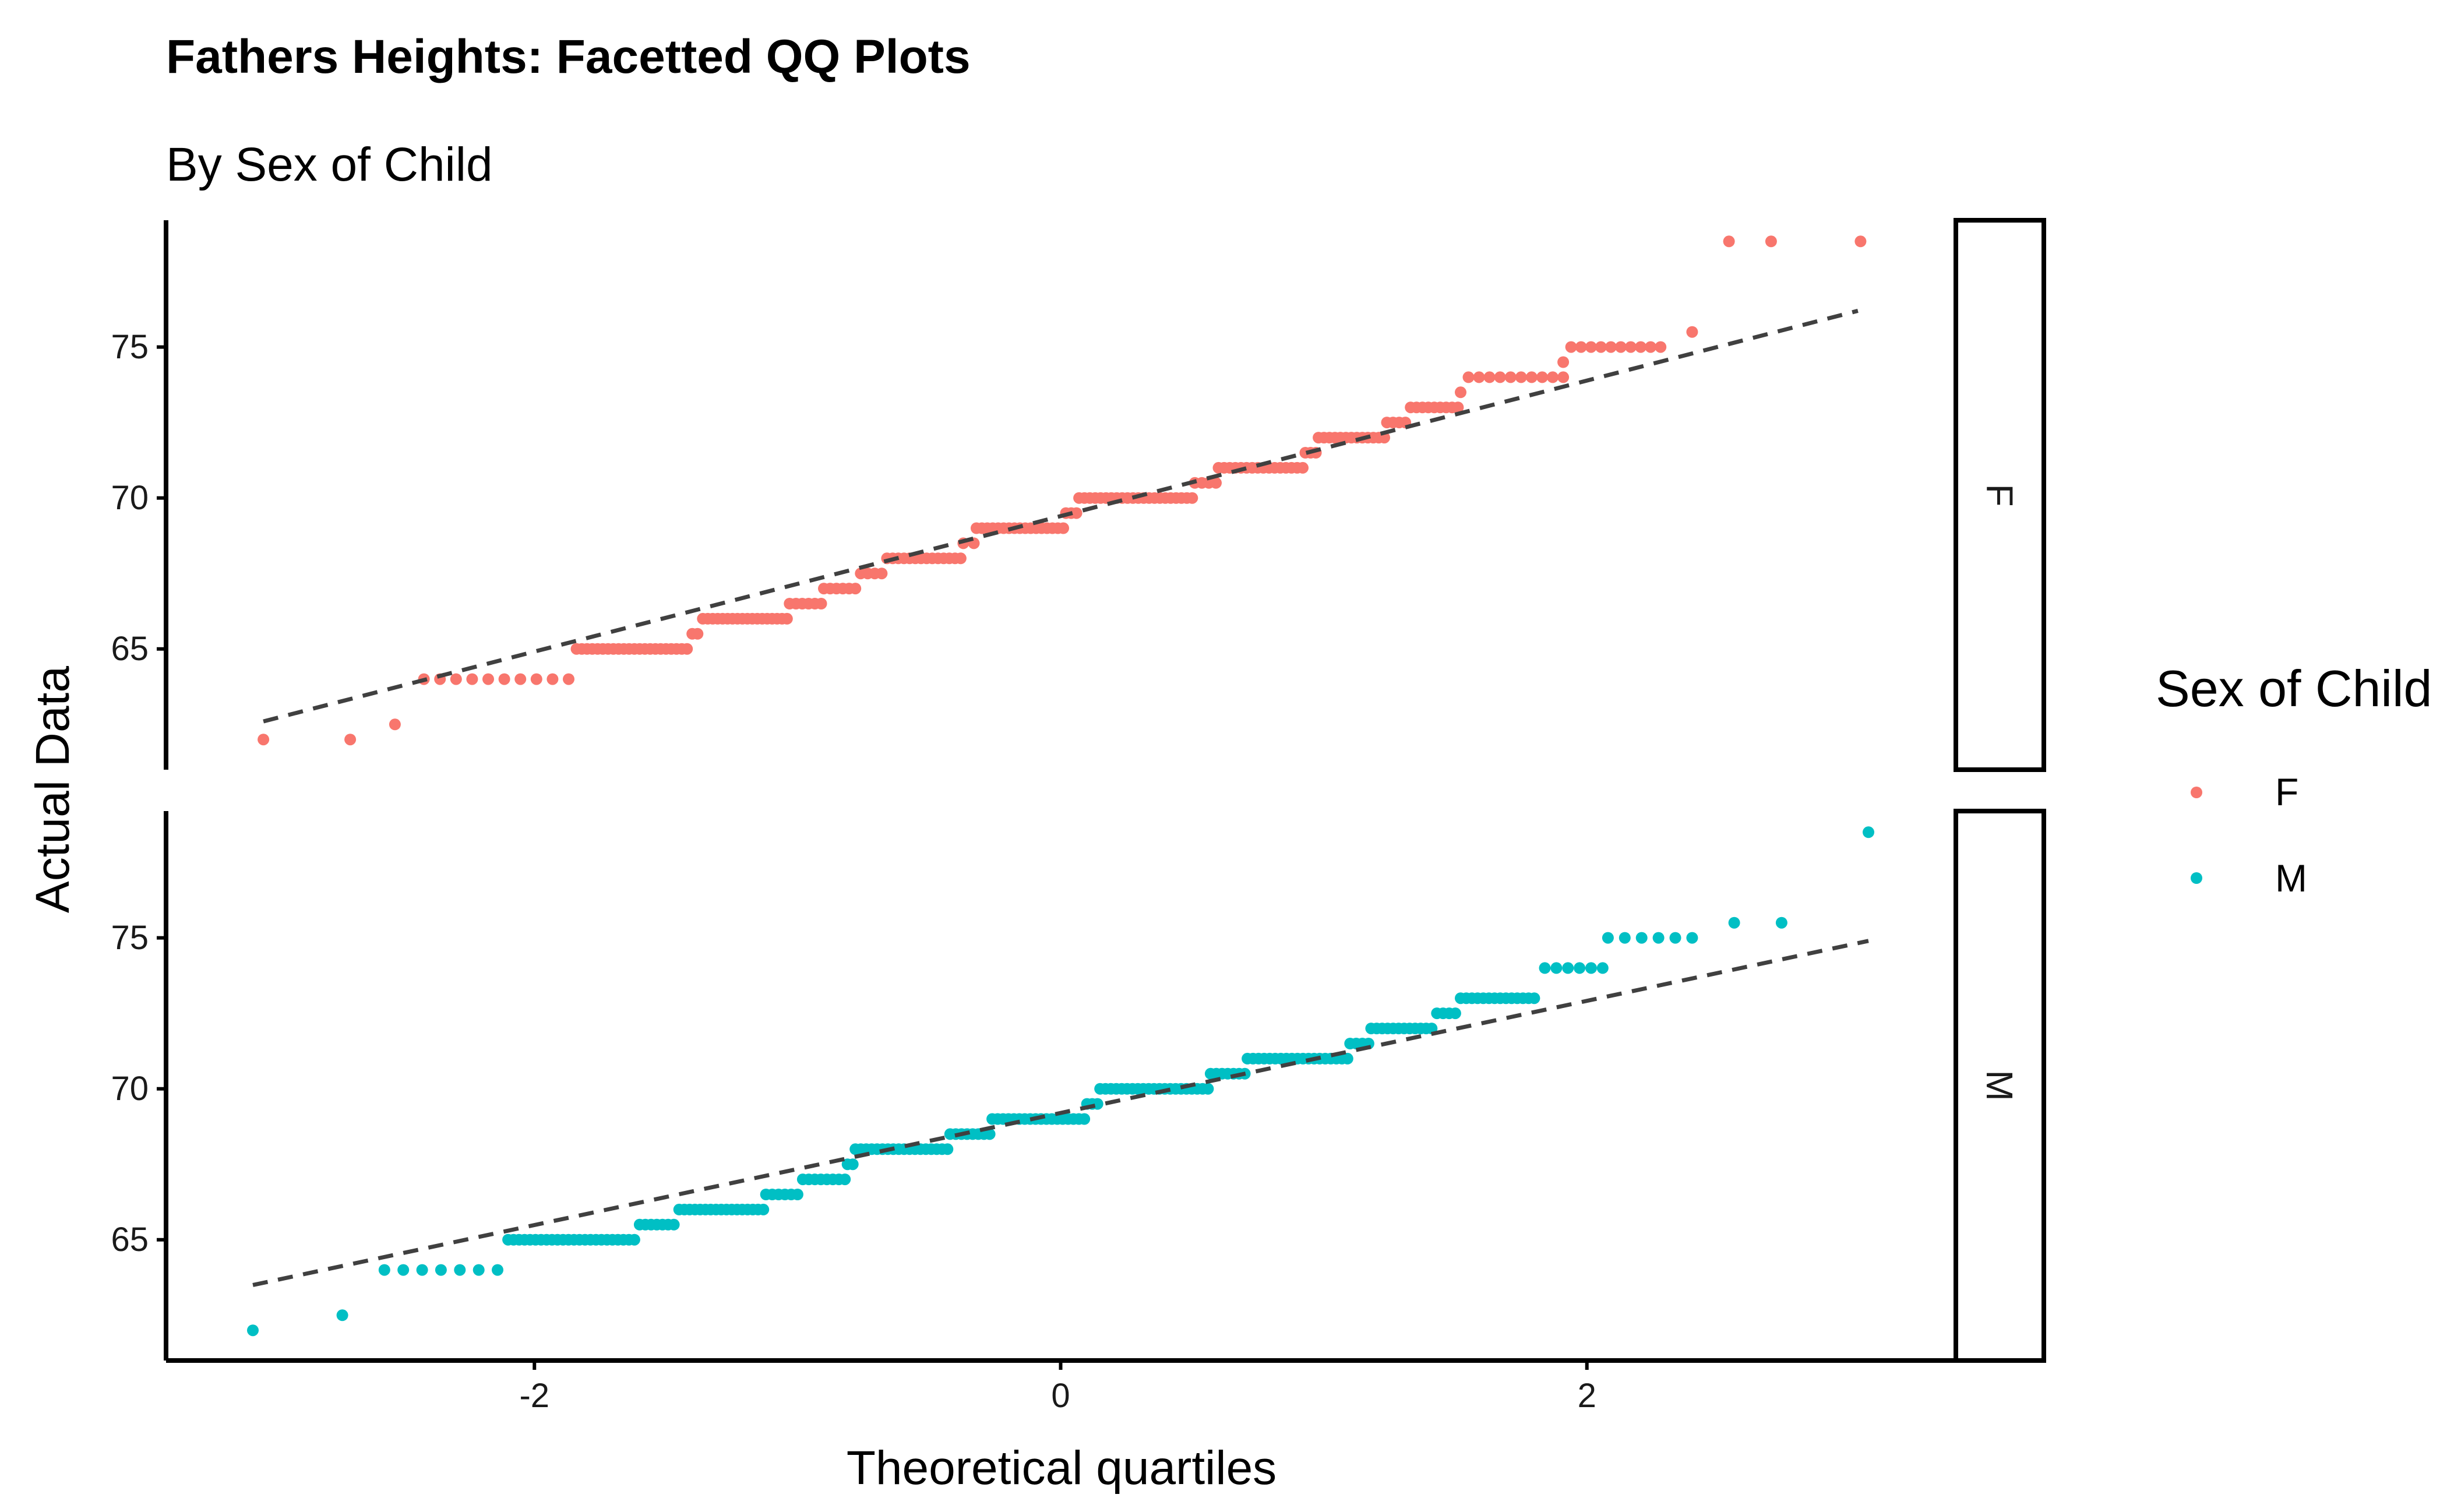 The width and height of the screenshot is (2447, 1512). What do you see at coordinates (2291, 878) in the screenshot?
I see `legend-label-m: M` at bounding box center [2291, 878].